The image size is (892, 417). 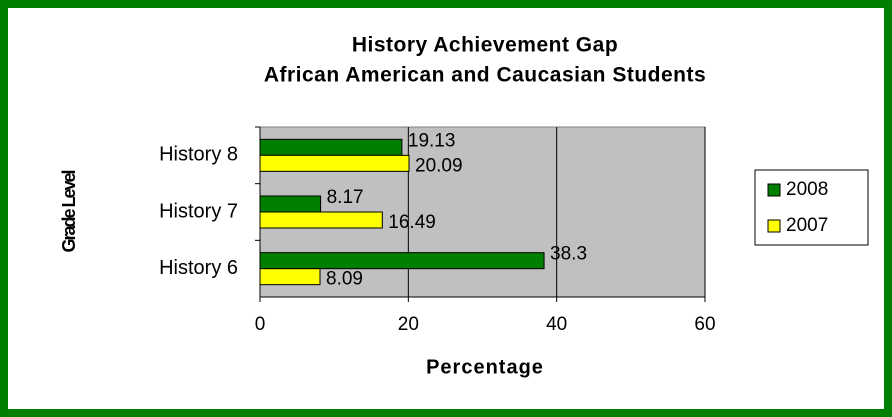 I want to click on y-axis-label: Grade Level, so click(x=69, y=211).